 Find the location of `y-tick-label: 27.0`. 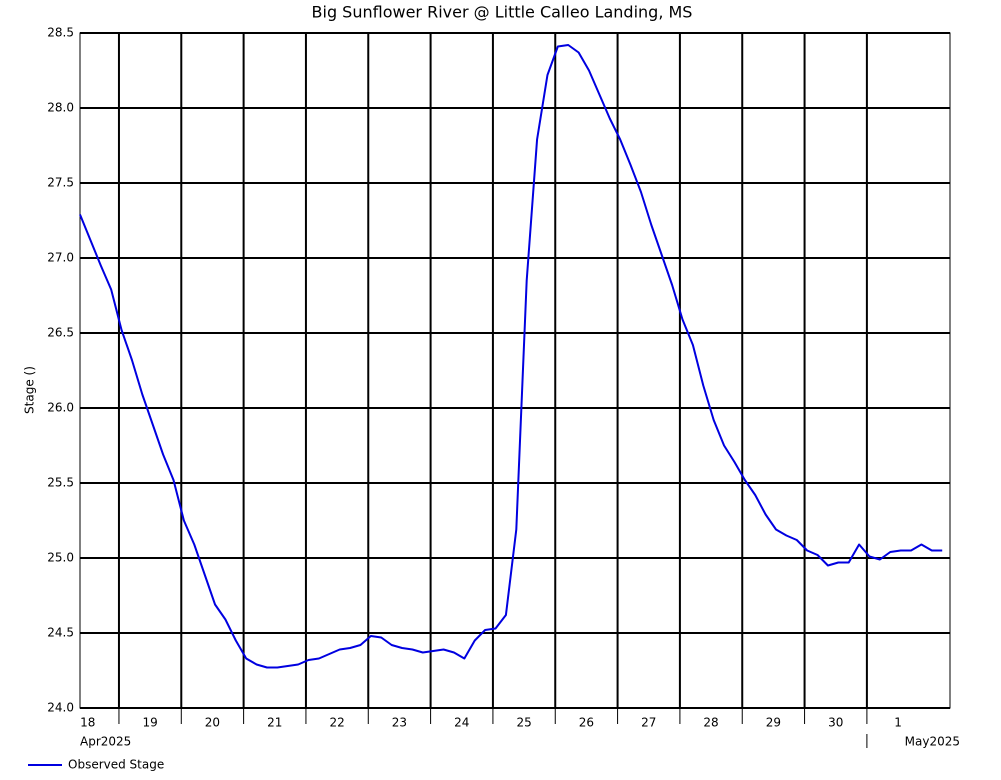

y-tick-label: 27.0 is located at coordinates (60, 258).